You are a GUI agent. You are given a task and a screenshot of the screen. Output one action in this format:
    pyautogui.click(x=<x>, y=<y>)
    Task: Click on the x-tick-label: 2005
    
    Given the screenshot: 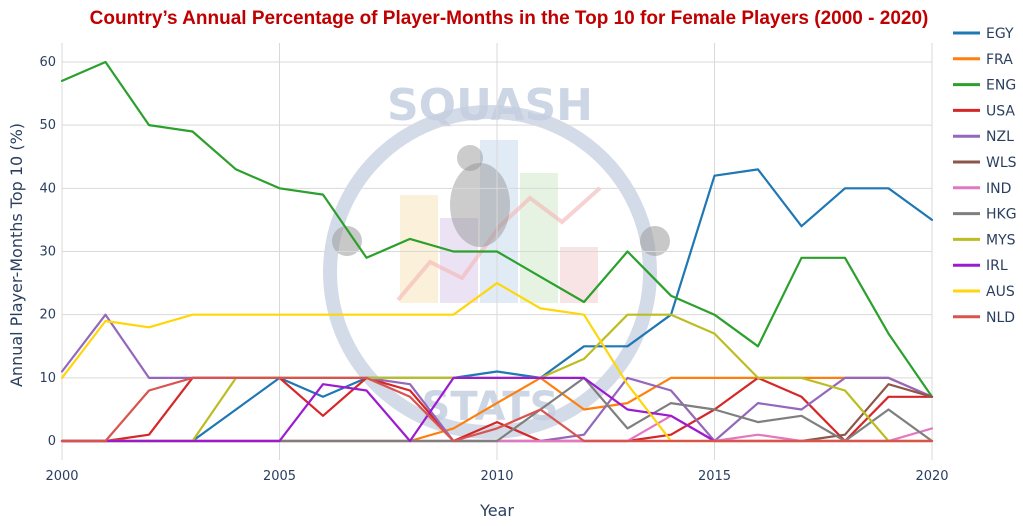 What is the action you would take?
    pyautogui.click(x=279, y=476)
    